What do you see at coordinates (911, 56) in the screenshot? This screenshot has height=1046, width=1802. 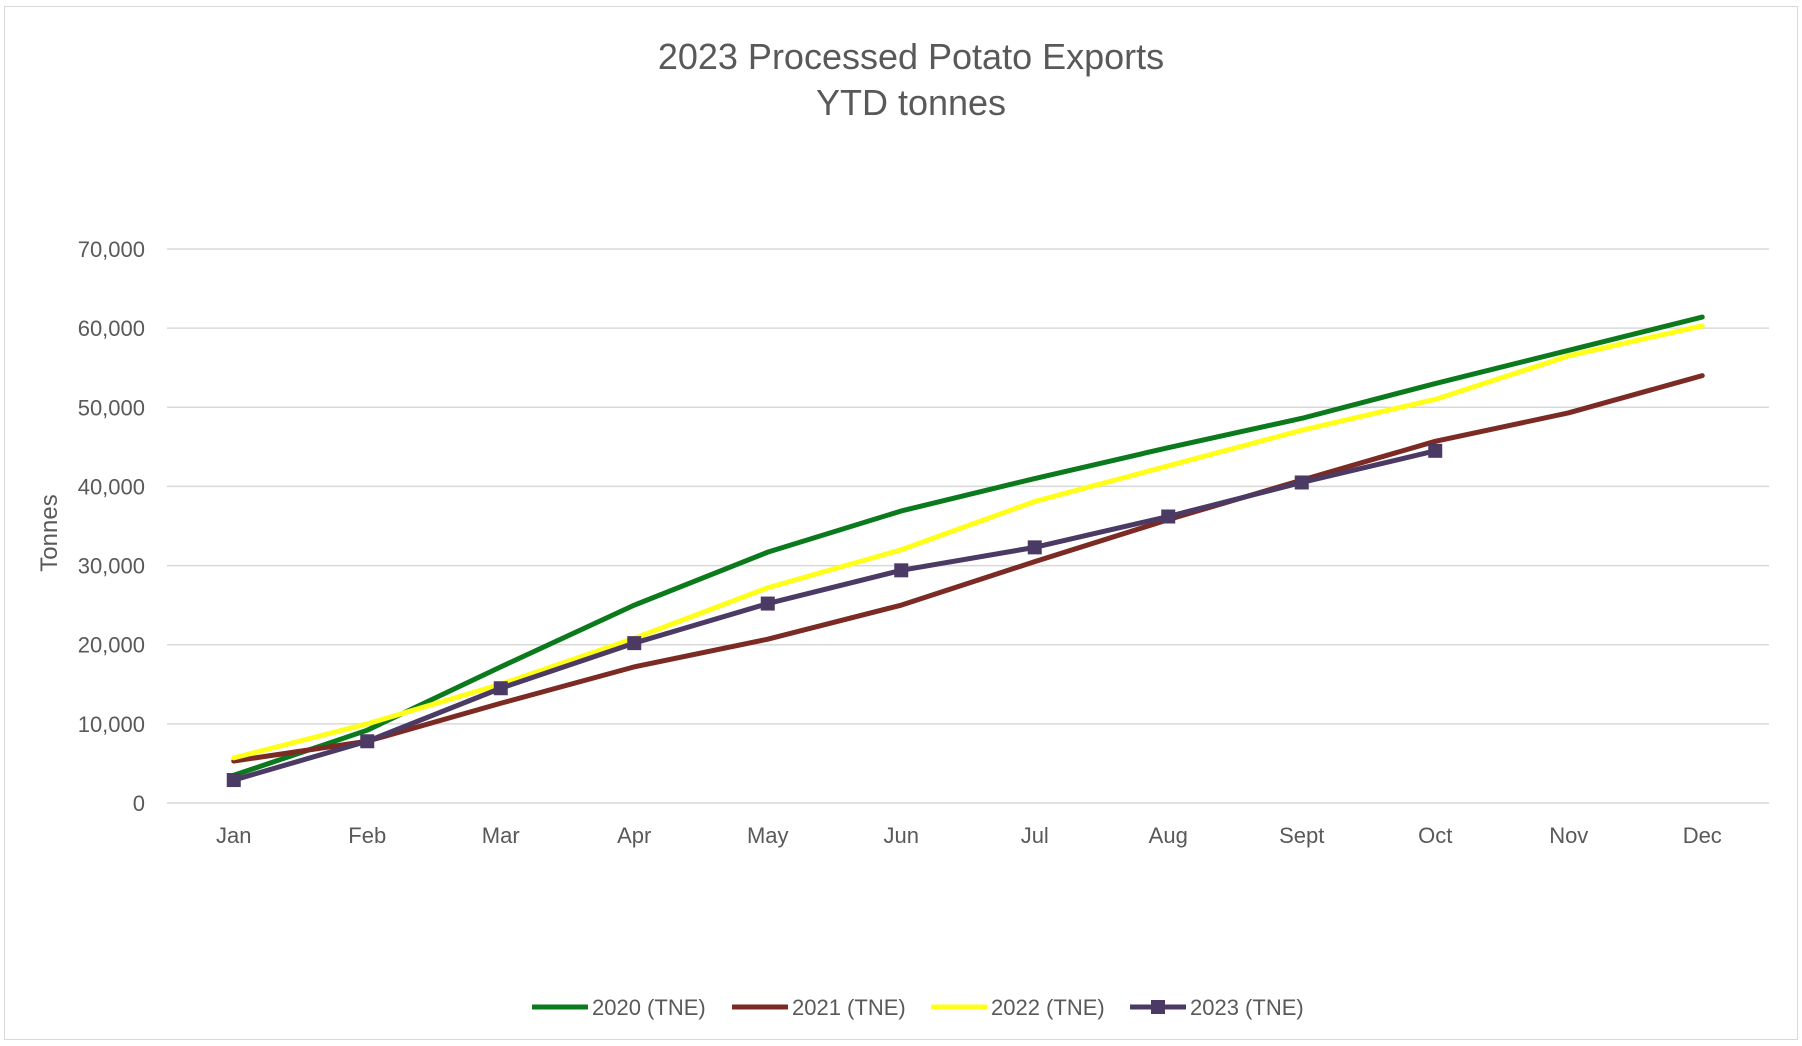 I see `chart-title: 2023 Processed Potato Exports` at bounding box center [911, 56].